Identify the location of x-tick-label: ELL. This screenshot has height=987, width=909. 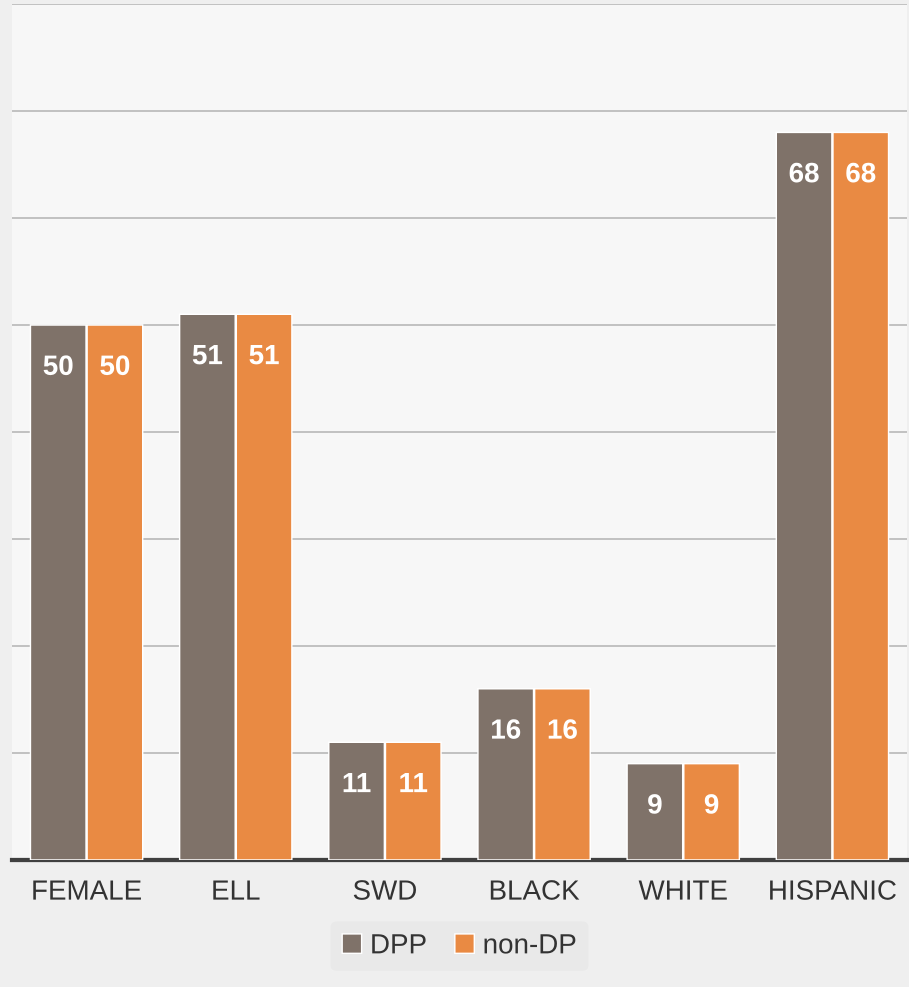
(236, 890).